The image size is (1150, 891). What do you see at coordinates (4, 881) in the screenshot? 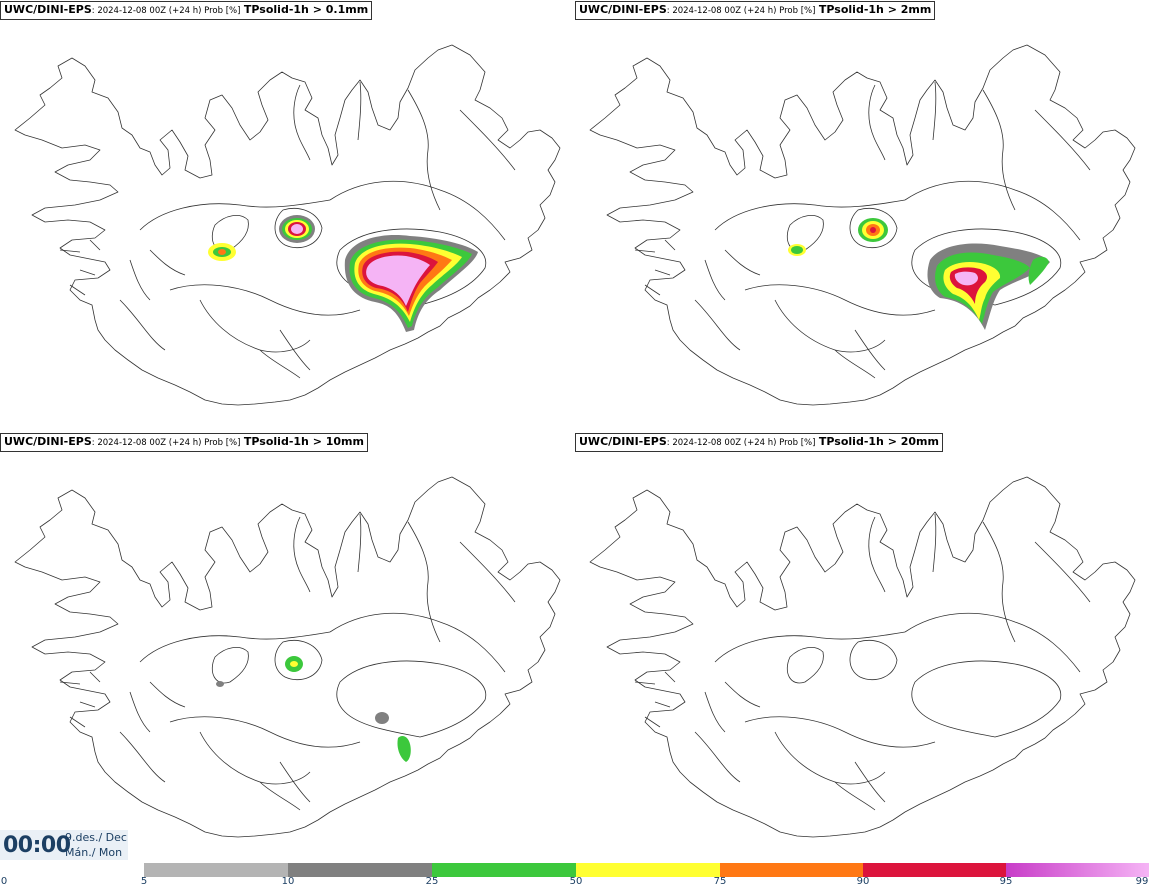
I see `legend-tick: 0` at bounding box center [4, 881].